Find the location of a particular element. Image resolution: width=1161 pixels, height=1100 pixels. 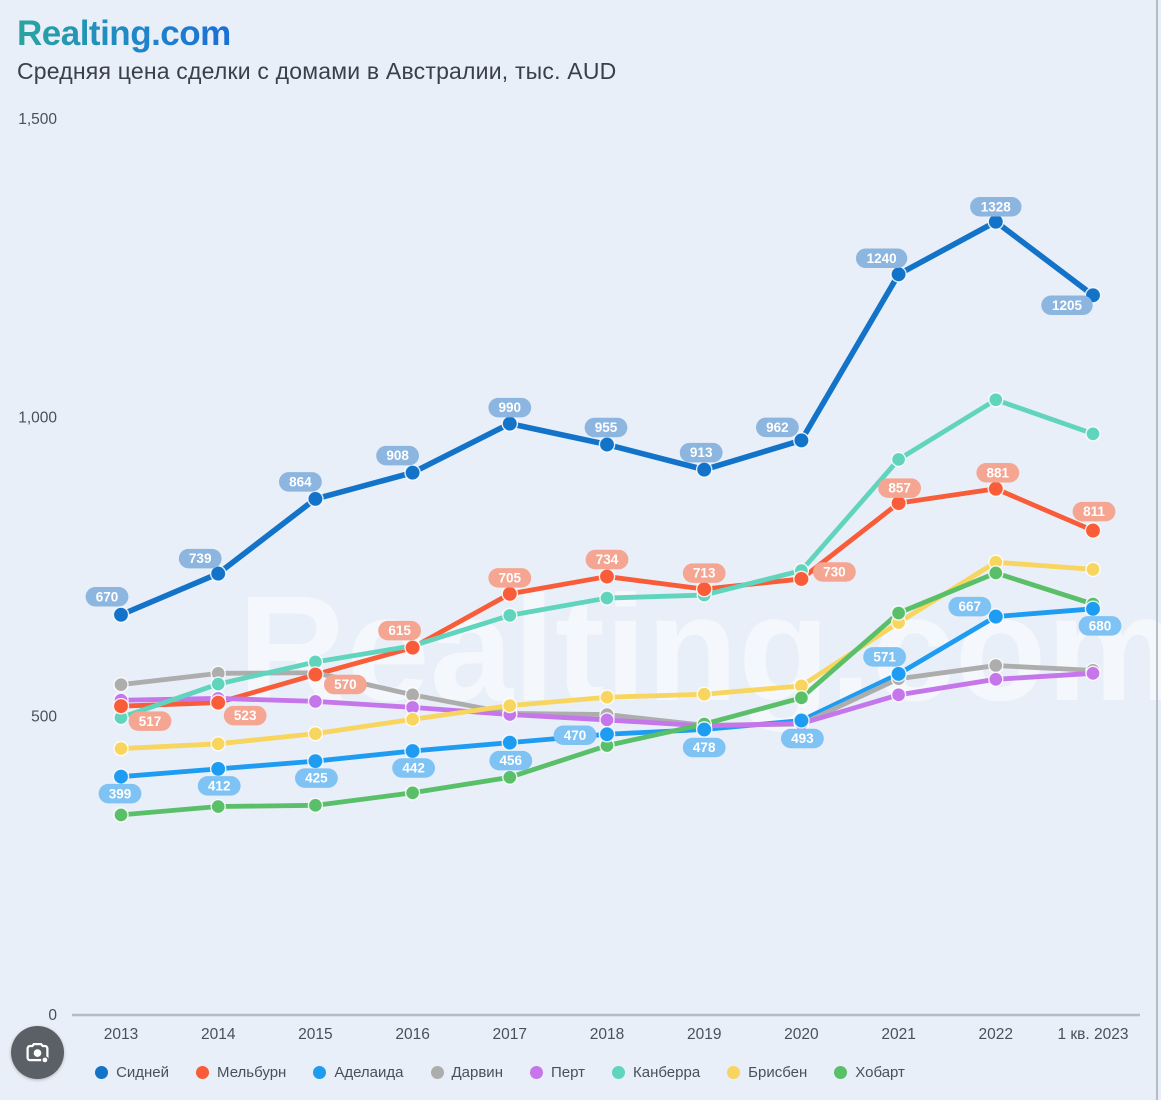

legend-item-7: Хобарт is located at coordinates (869, 1072).